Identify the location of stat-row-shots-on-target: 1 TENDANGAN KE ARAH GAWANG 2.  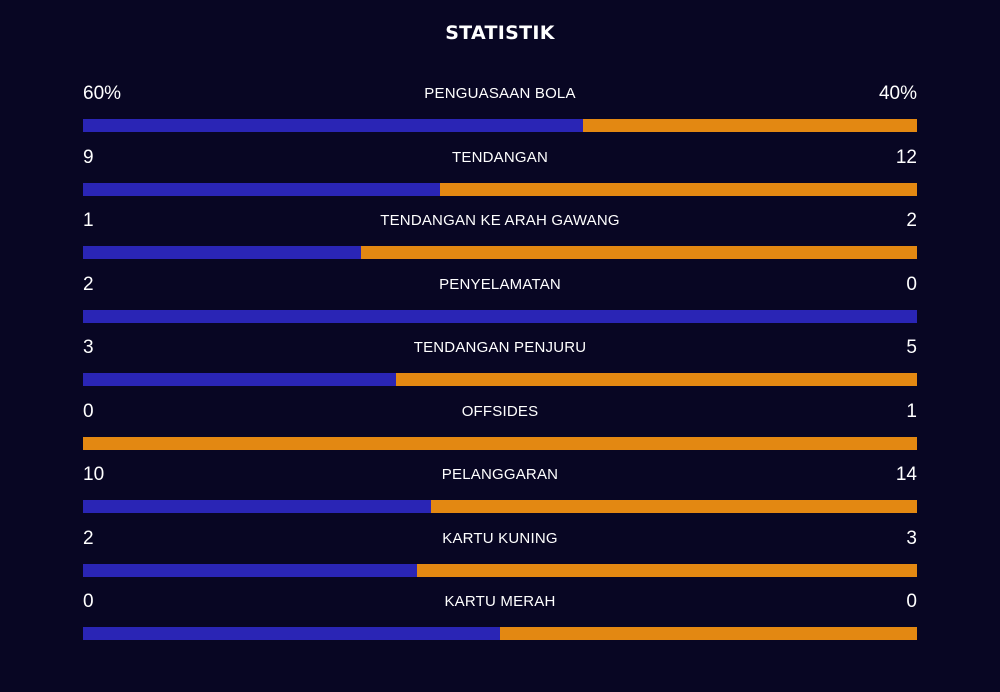
(500, 239).